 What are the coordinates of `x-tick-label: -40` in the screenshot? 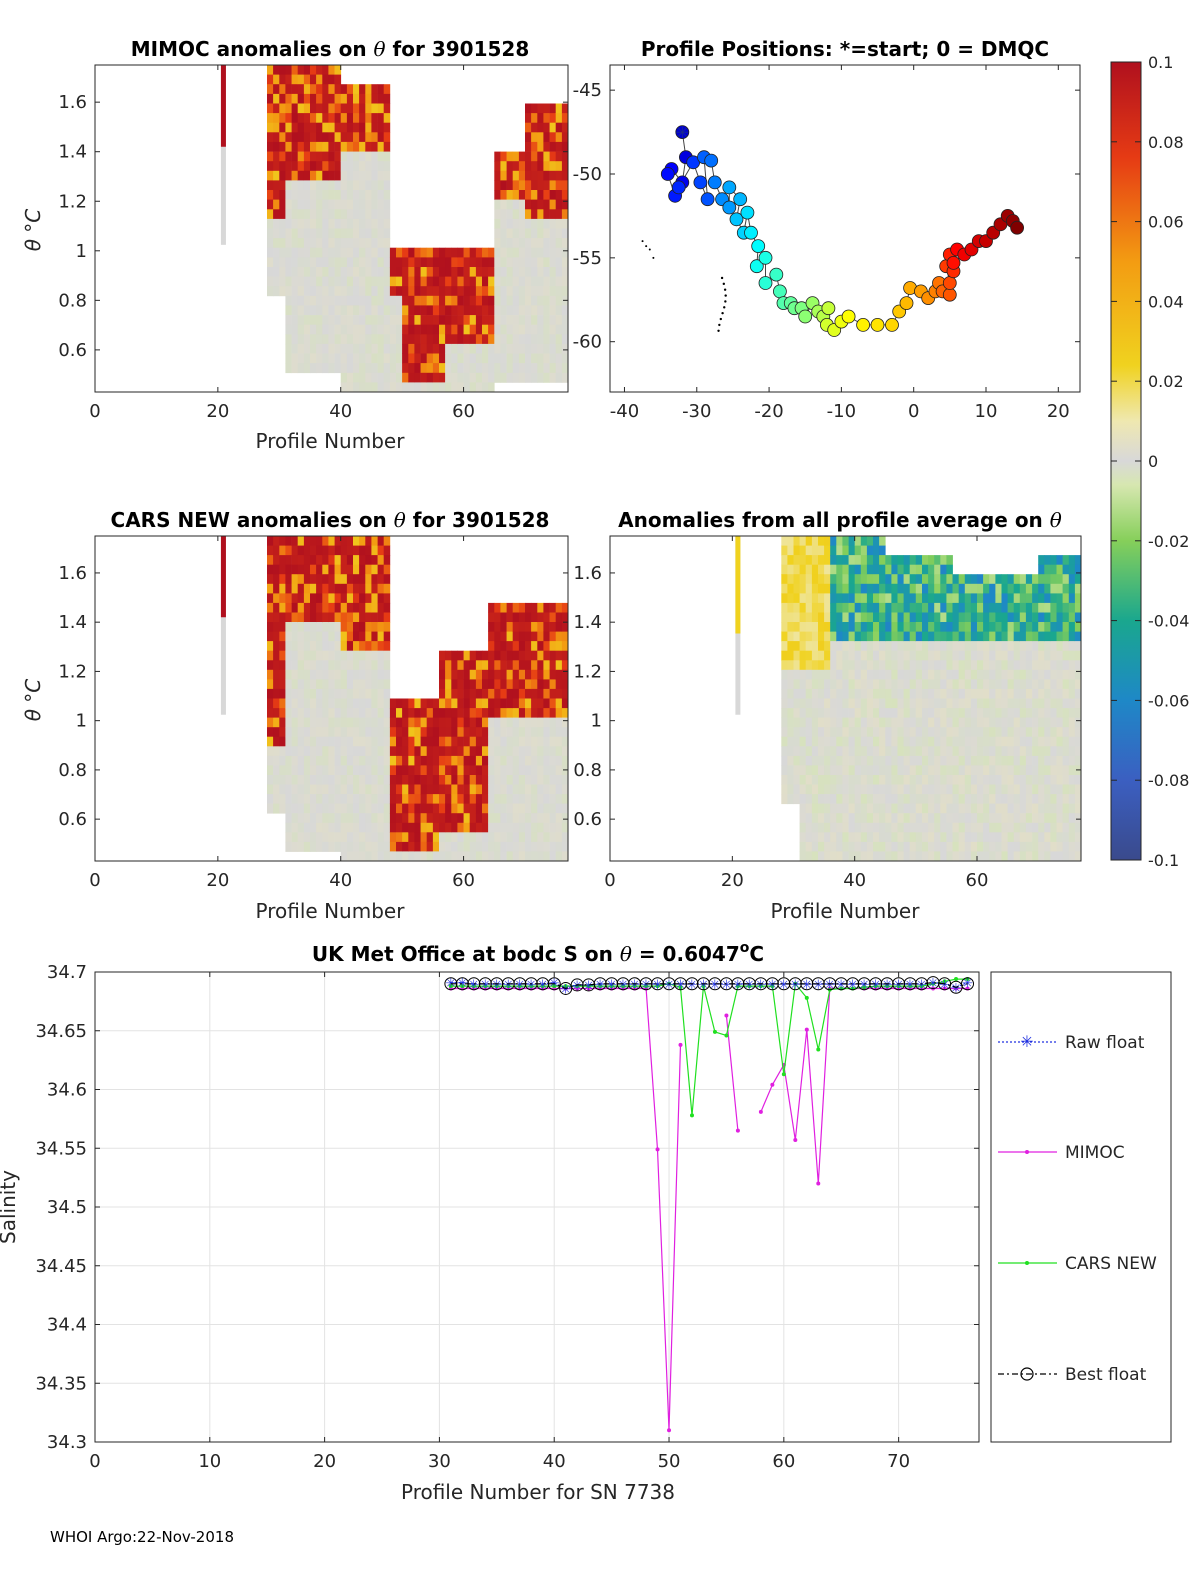 It's located at (624, 411).